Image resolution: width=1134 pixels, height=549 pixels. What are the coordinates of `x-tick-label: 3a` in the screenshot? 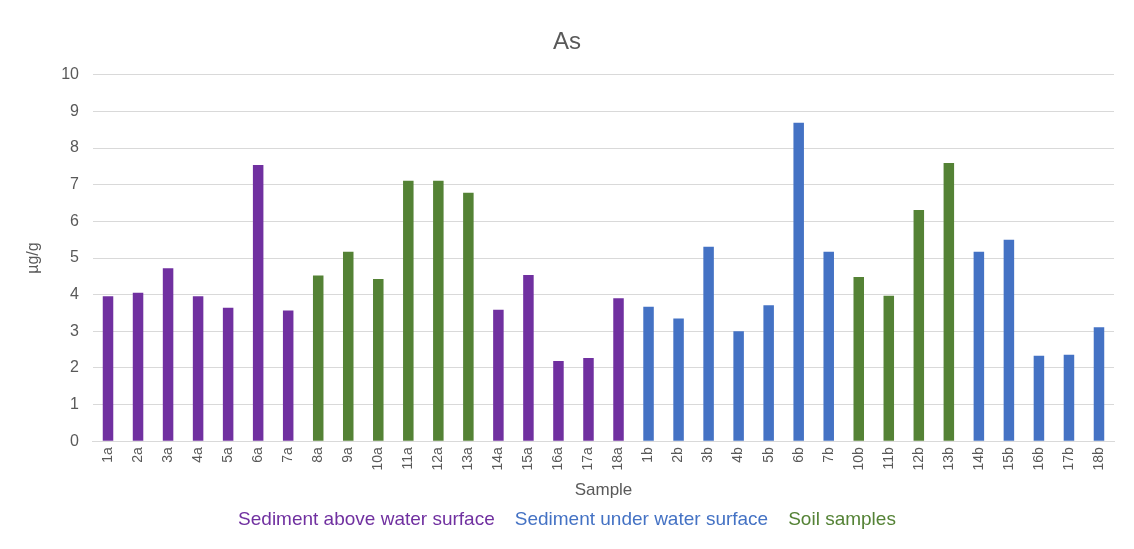 It's located at (166, 455).